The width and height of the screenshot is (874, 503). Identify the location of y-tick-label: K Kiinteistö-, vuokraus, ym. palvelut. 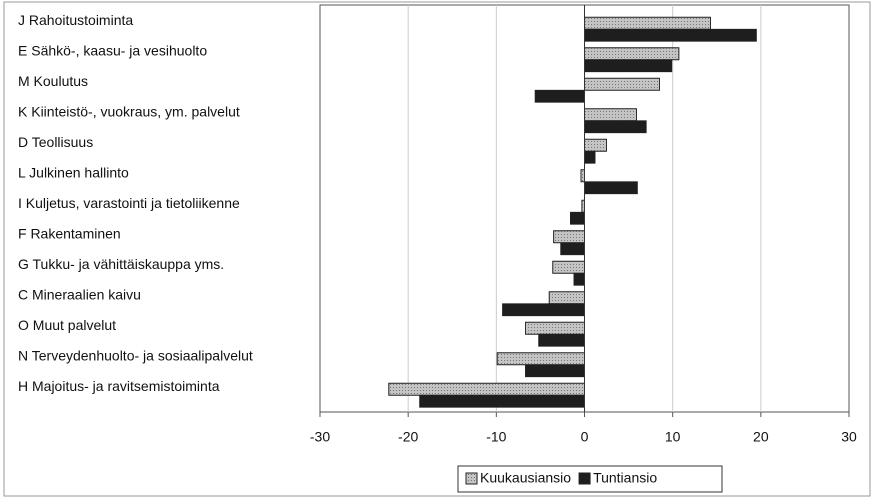
(129, 111).